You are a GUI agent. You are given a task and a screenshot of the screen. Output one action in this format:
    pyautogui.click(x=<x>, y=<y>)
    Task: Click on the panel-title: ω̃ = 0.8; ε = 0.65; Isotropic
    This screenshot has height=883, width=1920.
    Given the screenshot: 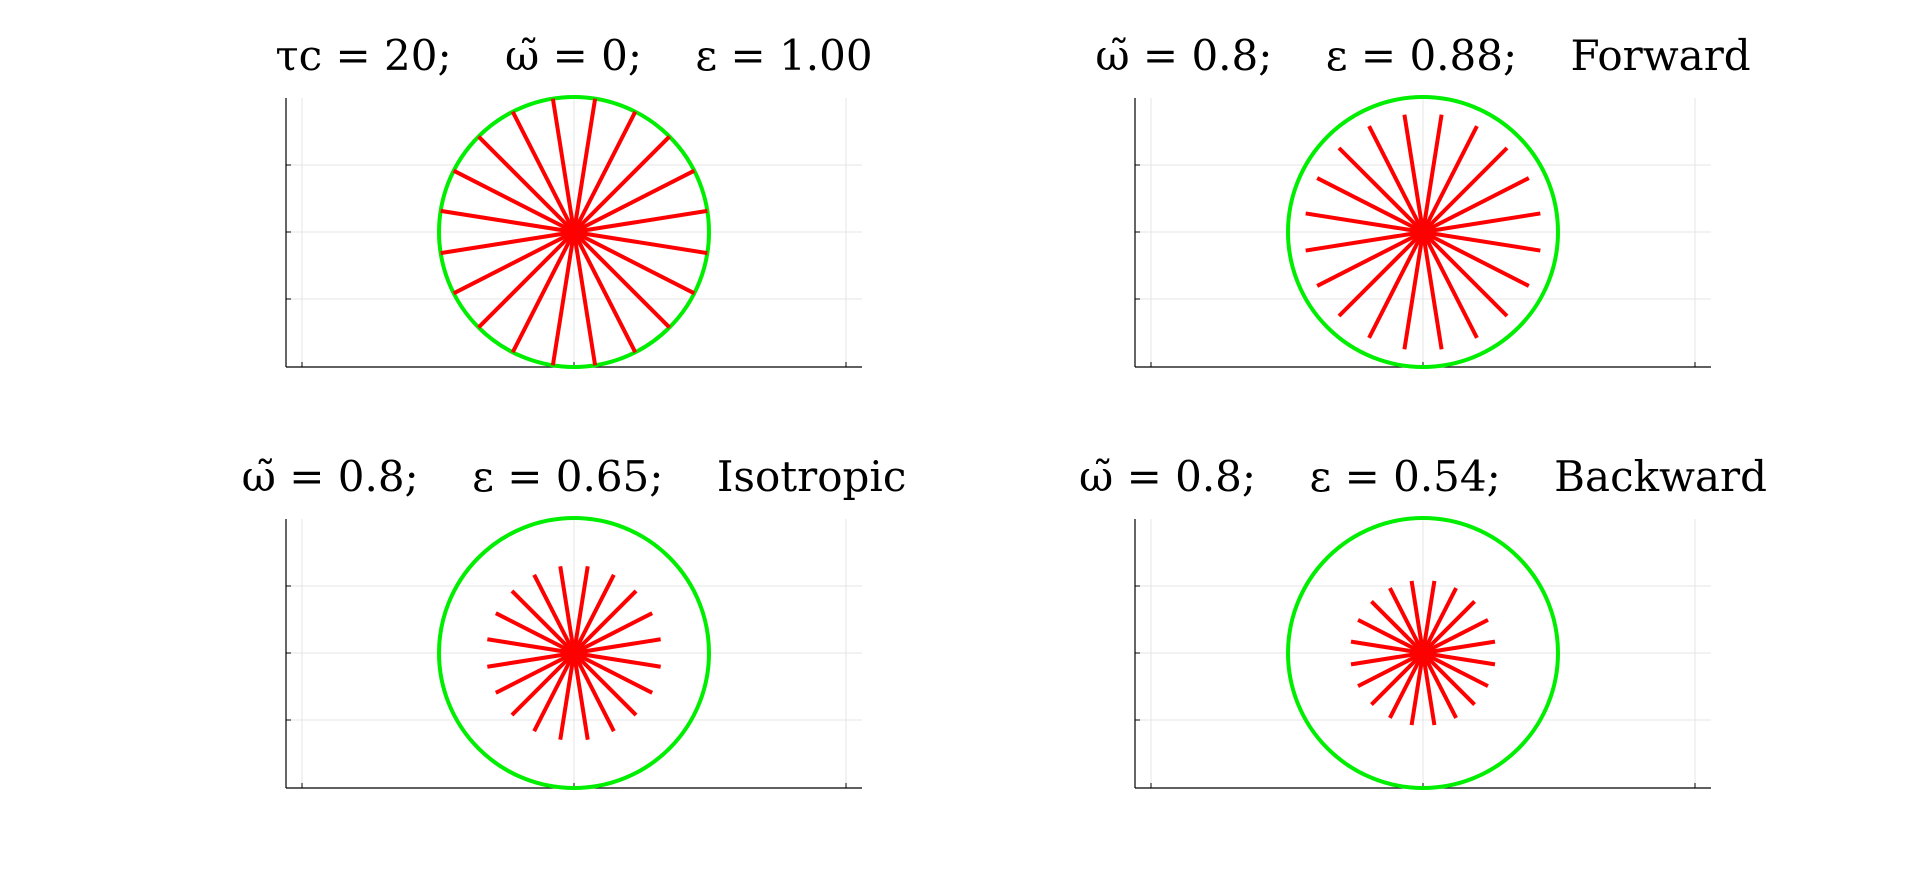 What is the action you would take?
    pyautogui.click(x=574, y=476)
    